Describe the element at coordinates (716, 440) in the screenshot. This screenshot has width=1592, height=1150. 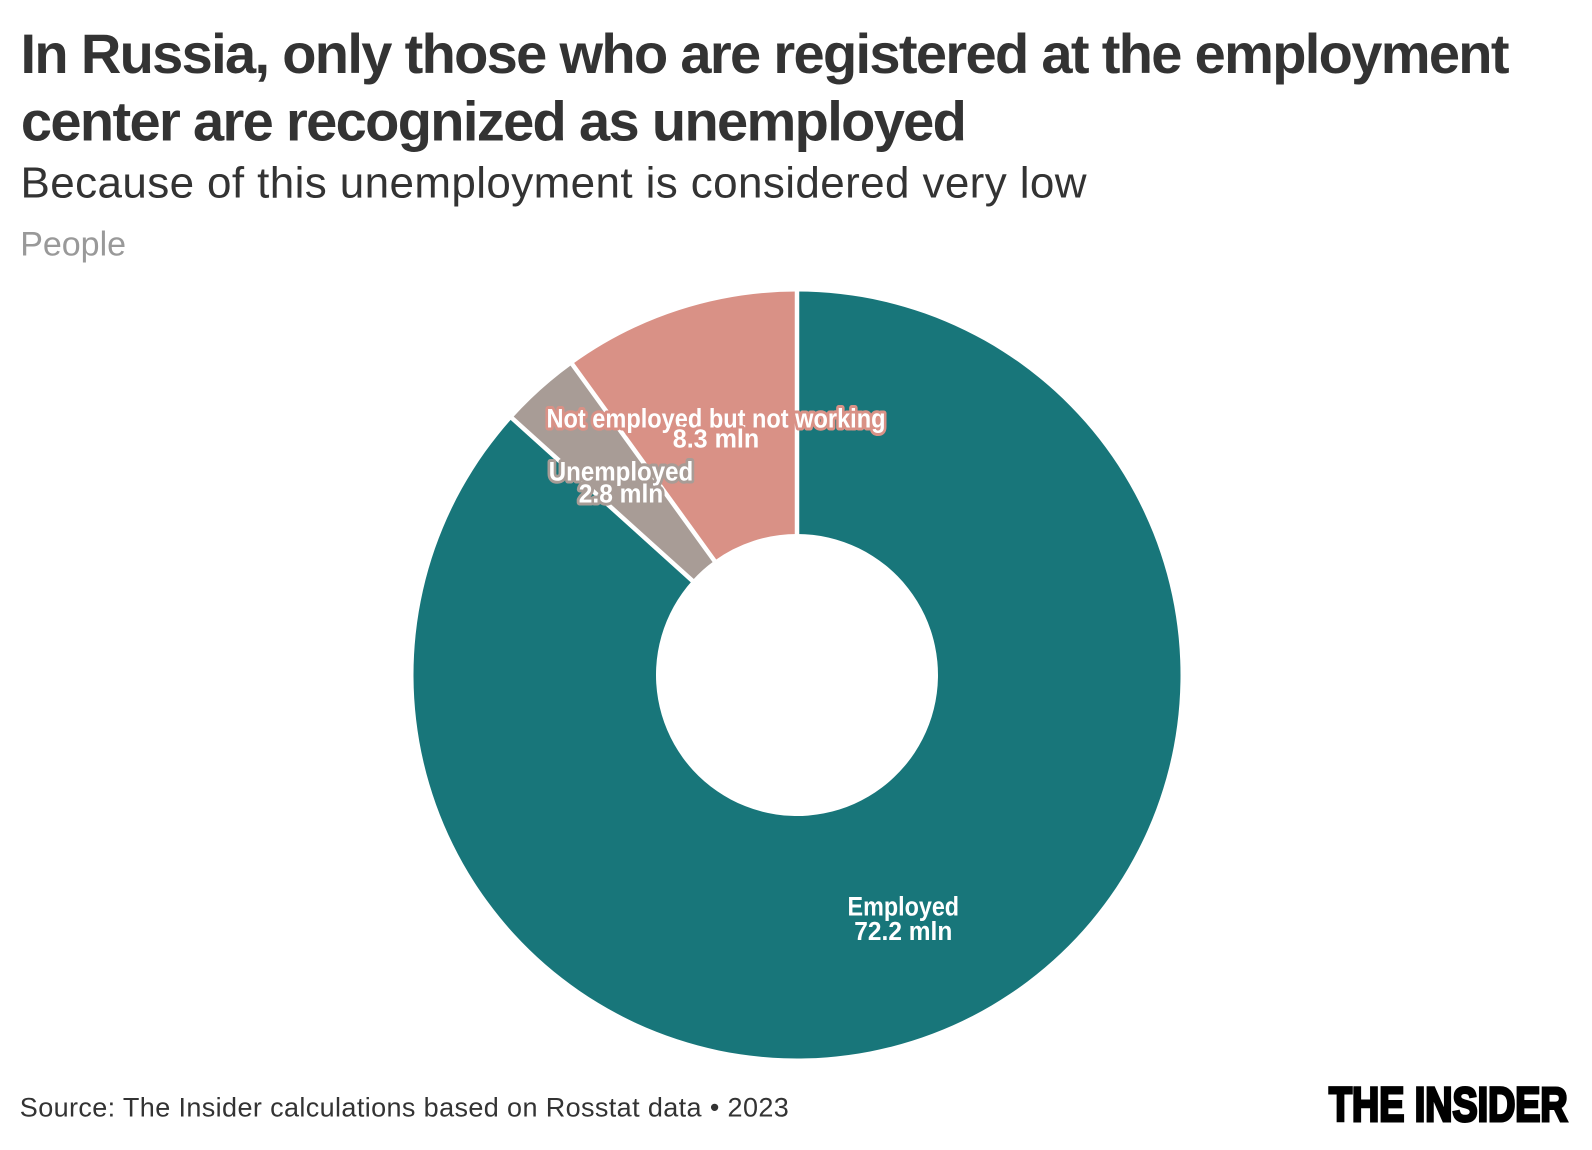
I see `svg-text: 8.3 mln` at that location.